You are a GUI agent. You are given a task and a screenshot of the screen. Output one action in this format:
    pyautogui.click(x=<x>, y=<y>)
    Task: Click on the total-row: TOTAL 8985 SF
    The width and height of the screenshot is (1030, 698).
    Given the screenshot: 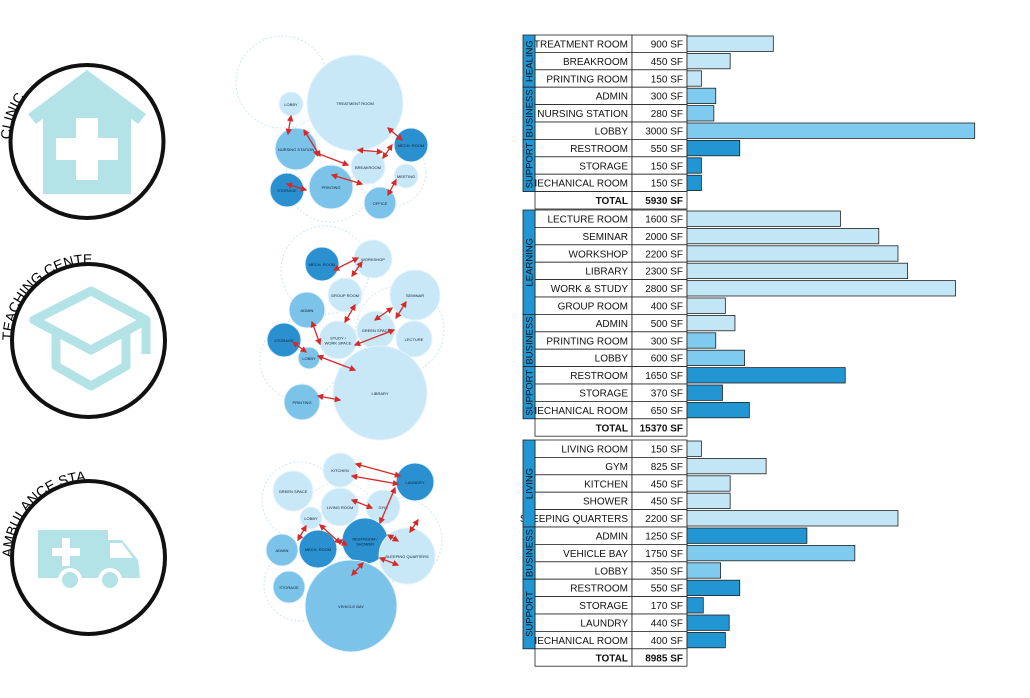 What is the action you would take?
    pyautogui.click(x=611, y=657)
    